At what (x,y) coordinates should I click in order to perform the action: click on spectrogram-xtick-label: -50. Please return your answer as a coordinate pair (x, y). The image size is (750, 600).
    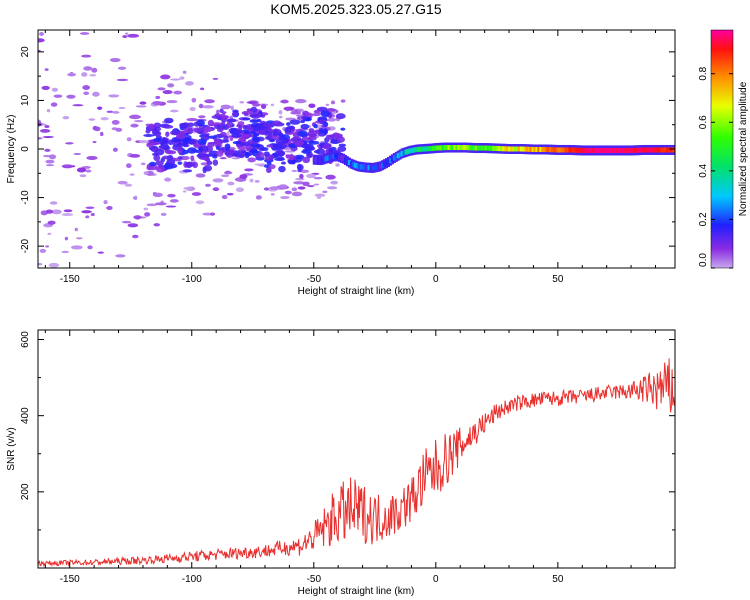
    Looking at the image, I should click on (314, 279).